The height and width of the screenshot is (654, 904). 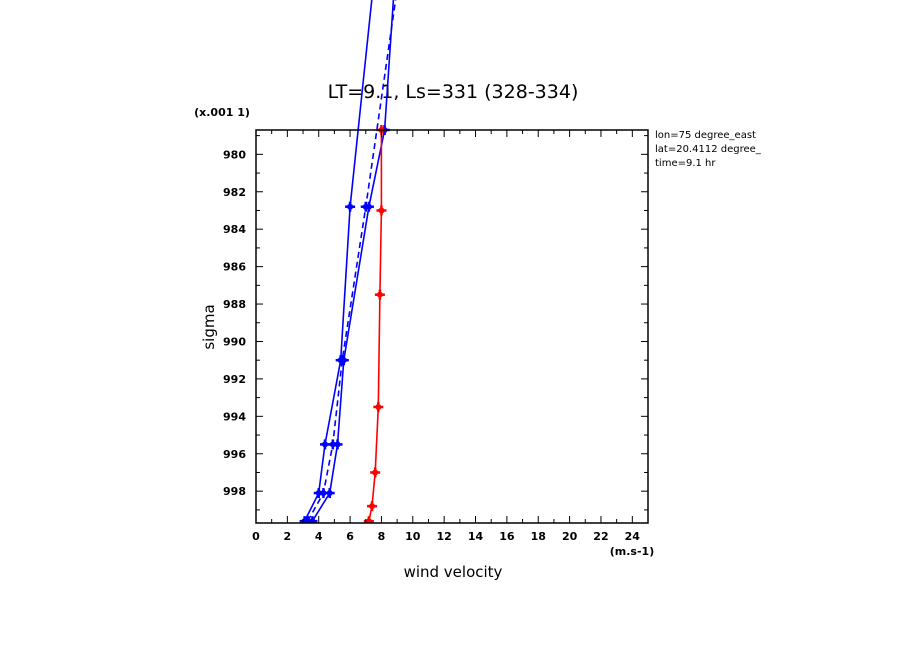 I want to click on info-lat: lat=20.4112 degree_, so click(x=708, y=149).